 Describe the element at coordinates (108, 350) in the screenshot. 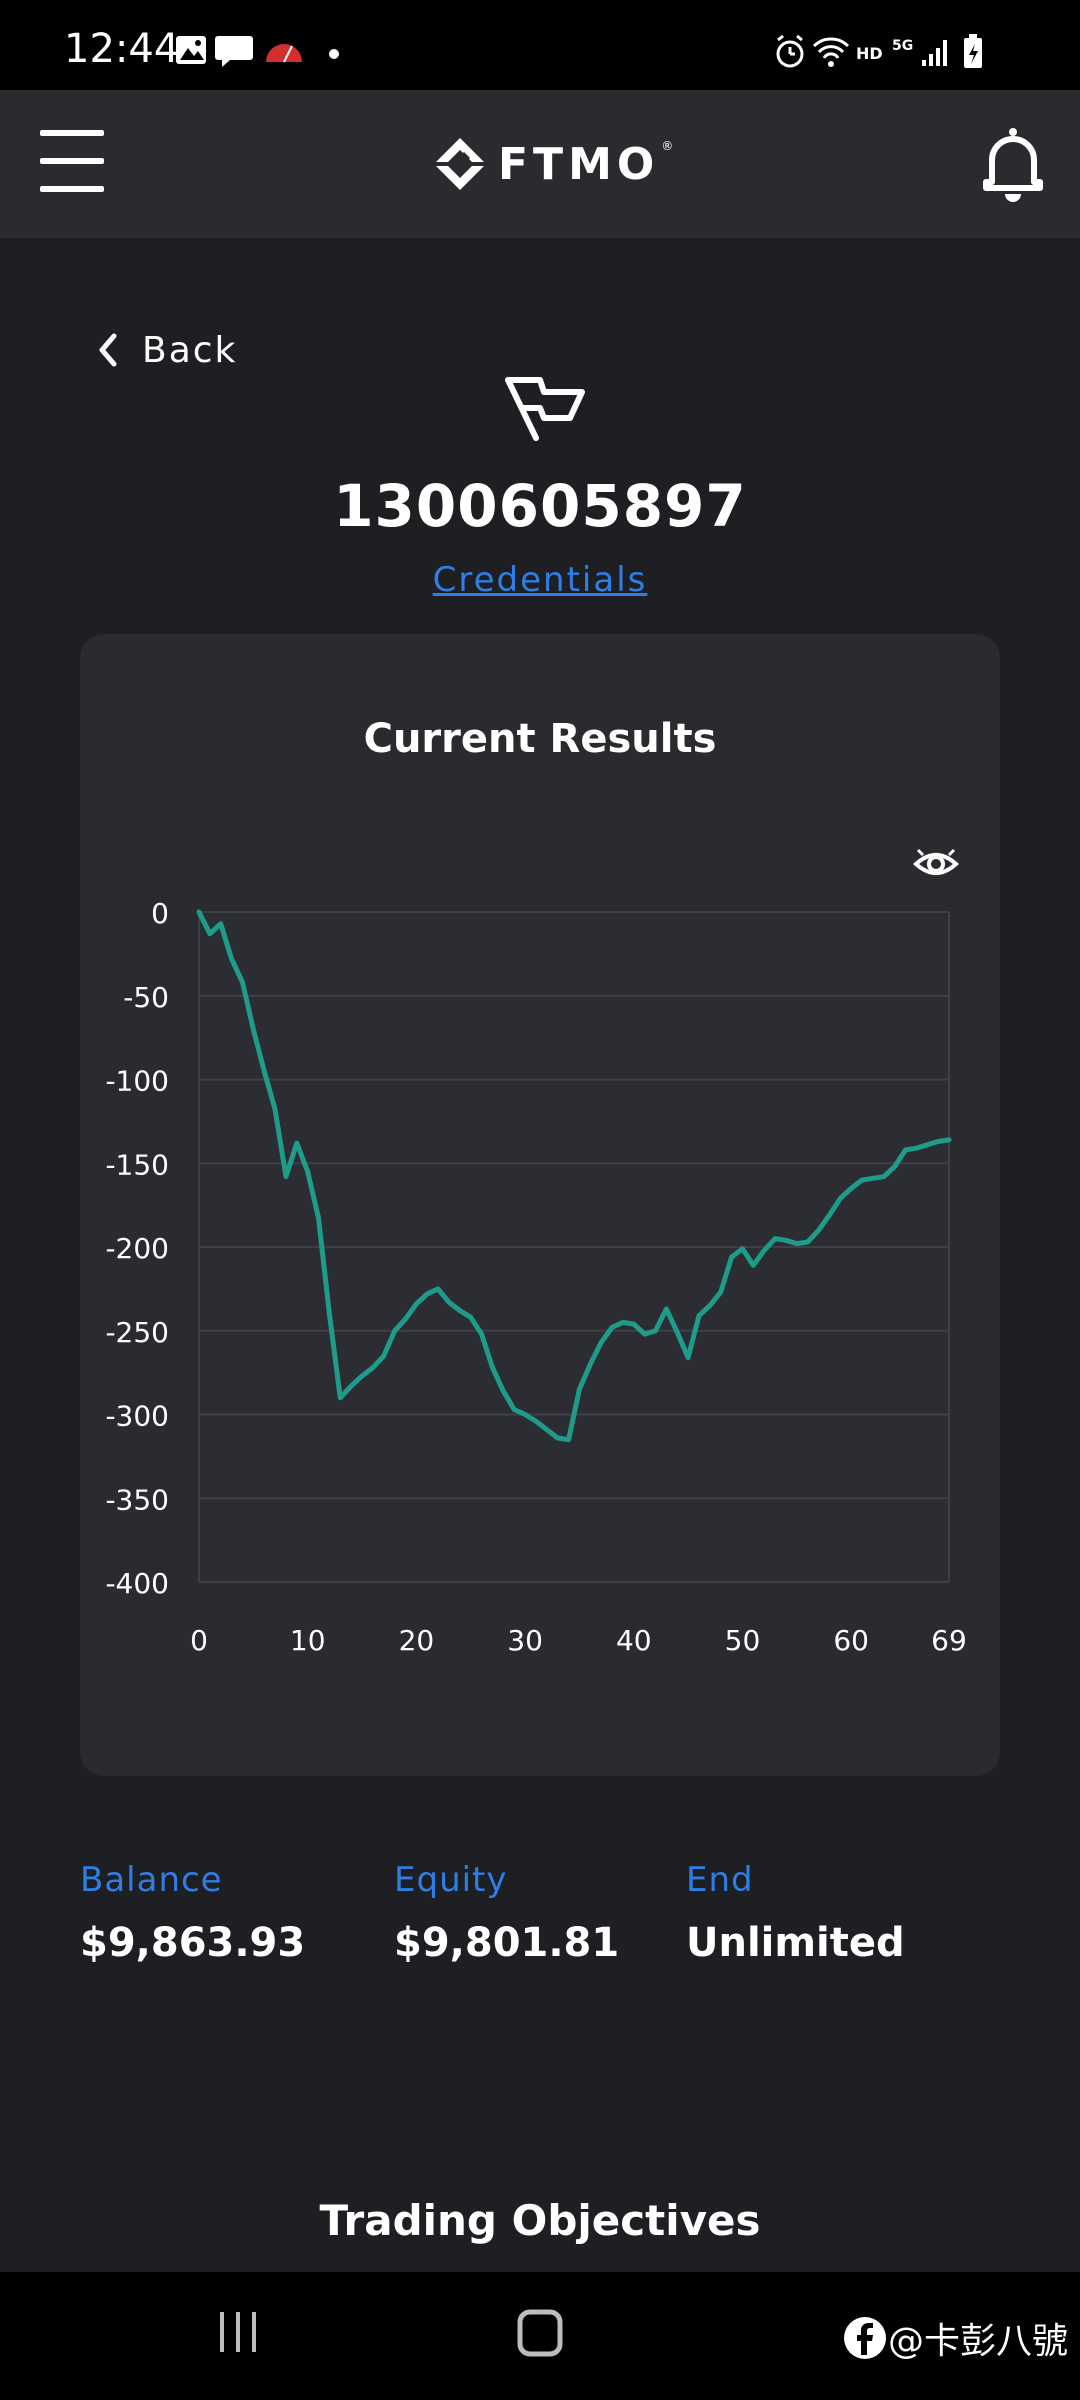

I see `chevron-left-icon` at that location.